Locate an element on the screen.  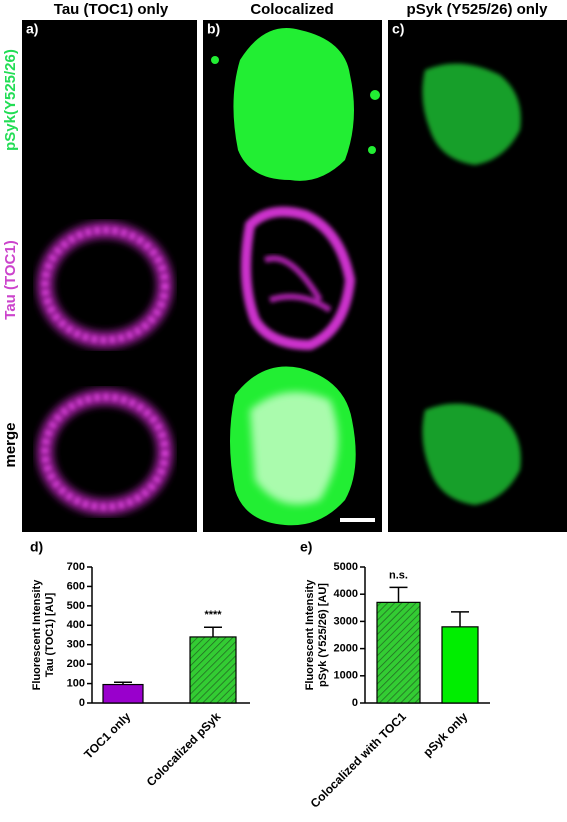
x-tick-label: pSyk only is located at coordinates (445, 734).